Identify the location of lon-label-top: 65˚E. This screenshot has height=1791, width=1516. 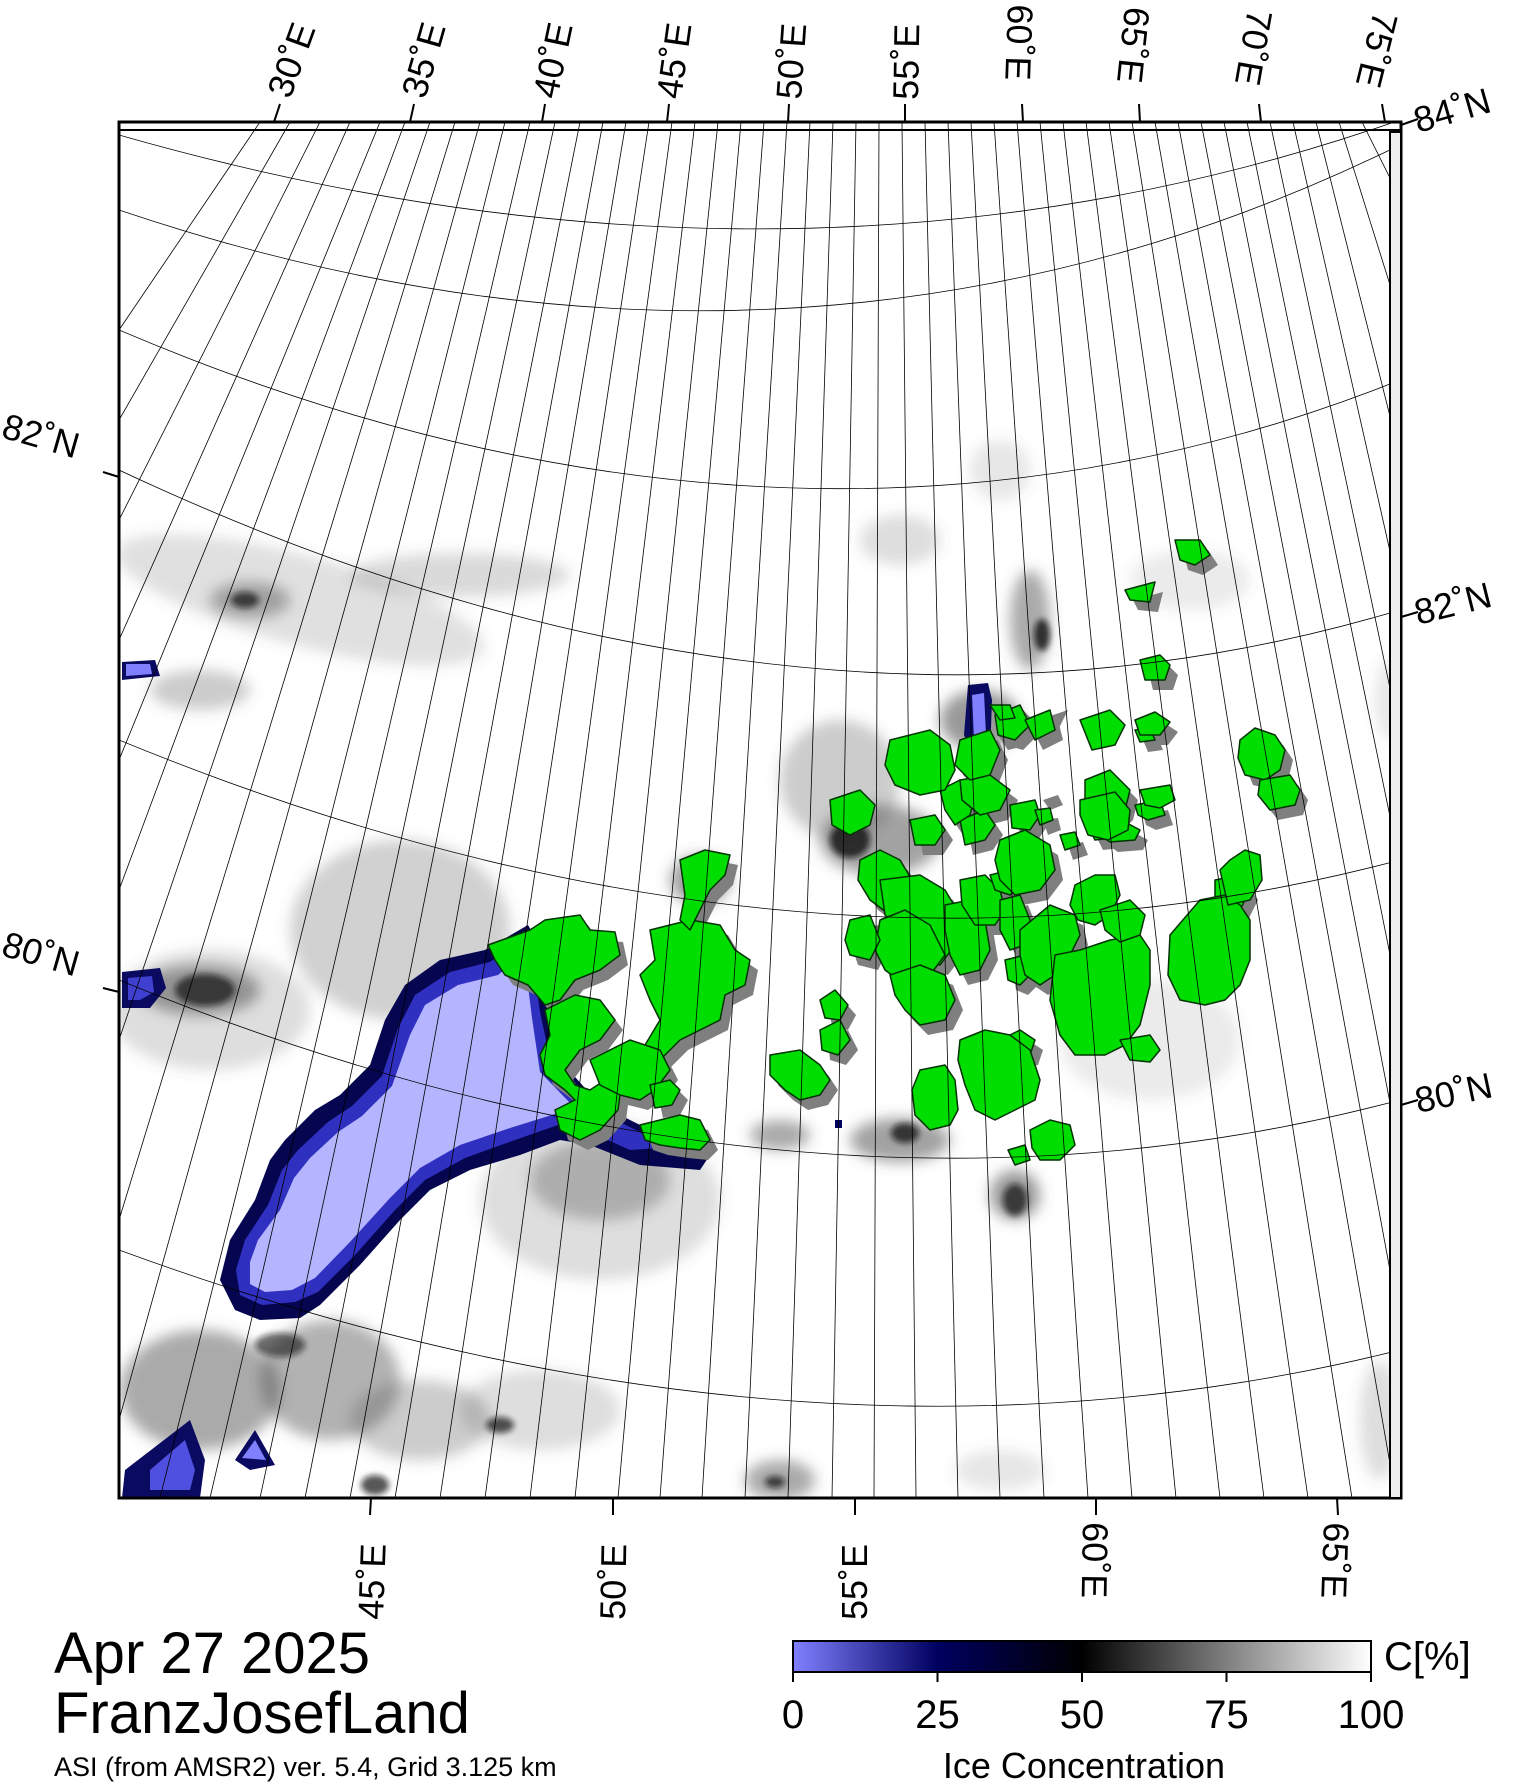
(1133, 45).